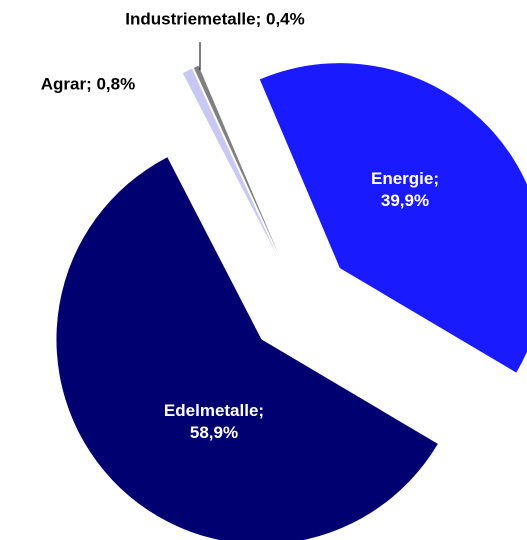  What do you see at coordinates (214, 432) in the screenshot?
I see `label-line: 58,9%` at bounding box center [214, 432].